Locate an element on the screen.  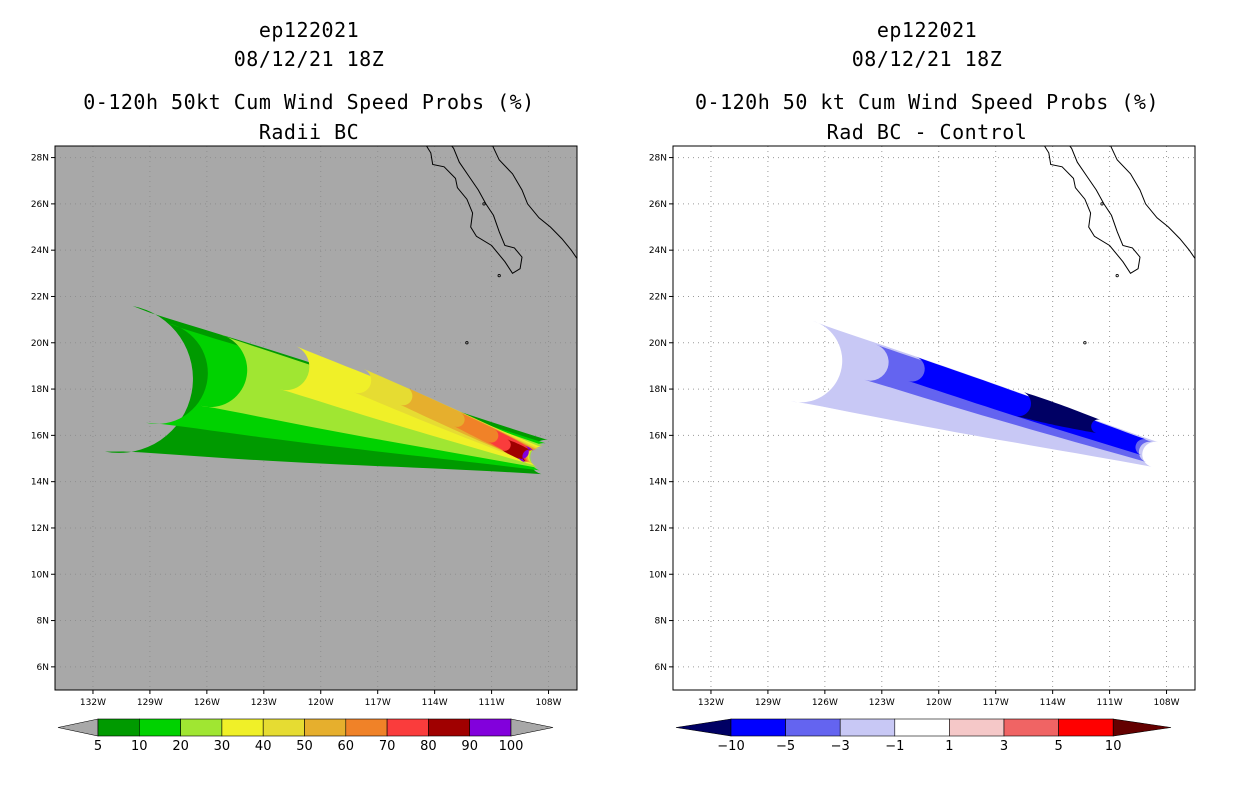
y-tick-label: 6N is located at coordinates (661, 668).